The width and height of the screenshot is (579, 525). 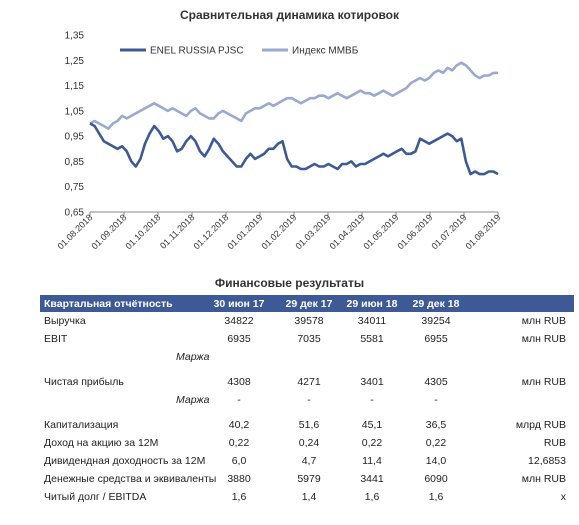 I want to click on row-value: 4271, so click(x=309, y=382).